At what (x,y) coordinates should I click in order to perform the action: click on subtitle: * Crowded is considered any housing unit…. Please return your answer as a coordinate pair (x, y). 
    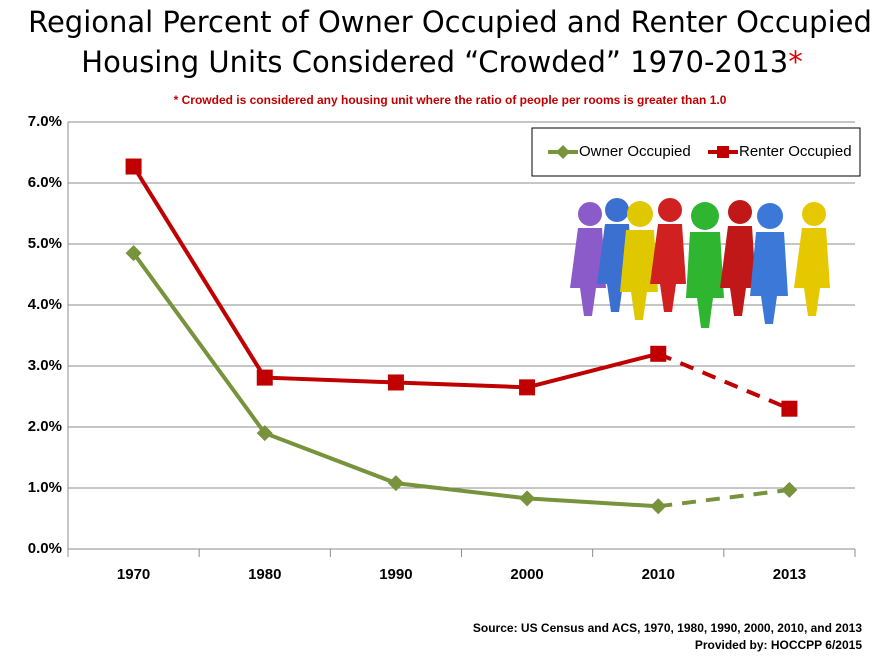
    Looking at the image, I should click on (450, 100).